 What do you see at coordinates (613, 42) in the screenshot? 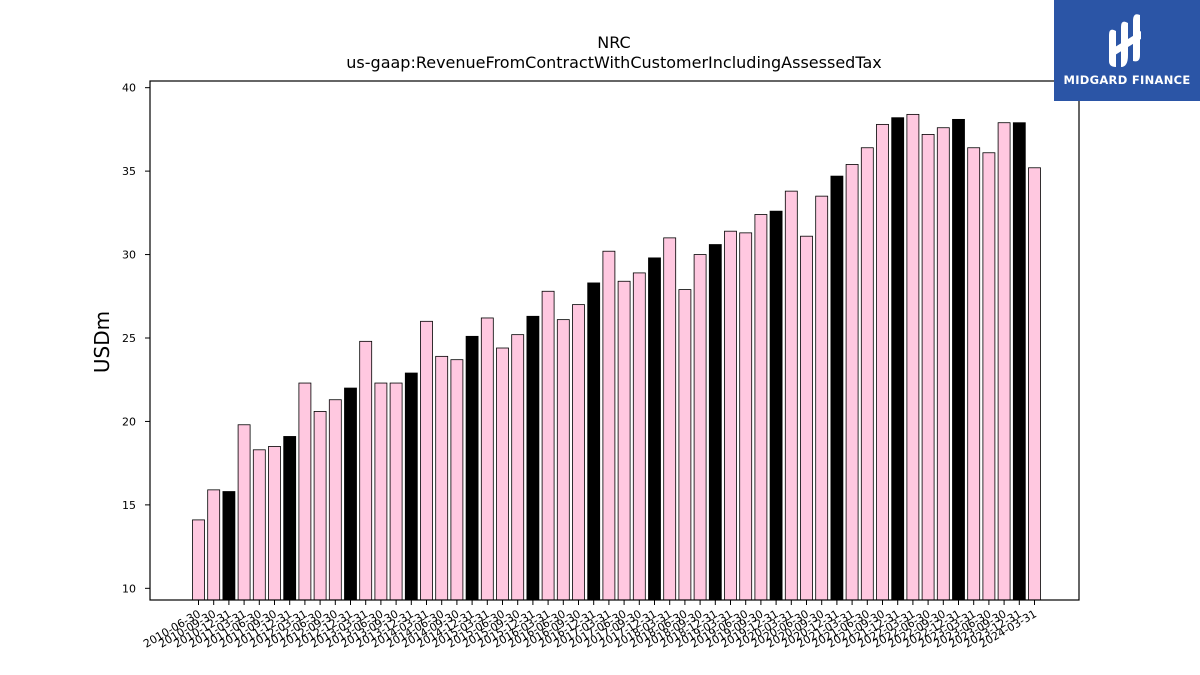
I see `chart-title: NRC` at bounding box center [613, 42].